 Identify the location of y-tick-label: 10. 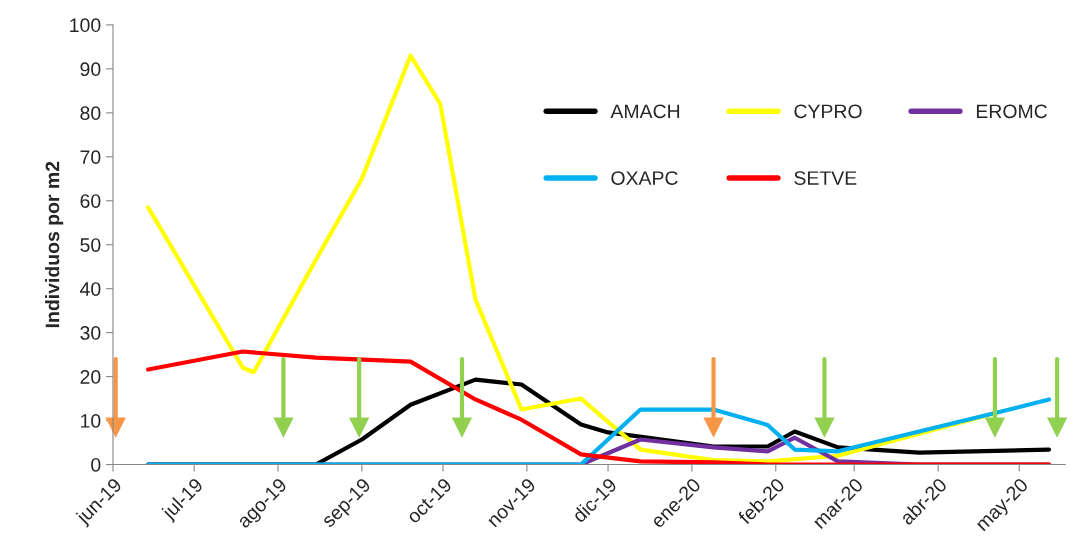
(91, 421).